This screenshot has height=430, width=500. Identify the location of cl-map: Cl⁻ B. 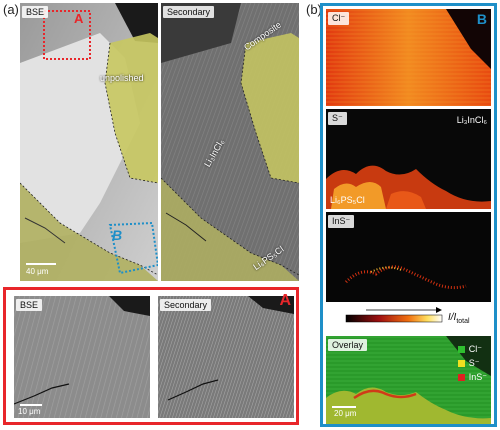
(408, 57).